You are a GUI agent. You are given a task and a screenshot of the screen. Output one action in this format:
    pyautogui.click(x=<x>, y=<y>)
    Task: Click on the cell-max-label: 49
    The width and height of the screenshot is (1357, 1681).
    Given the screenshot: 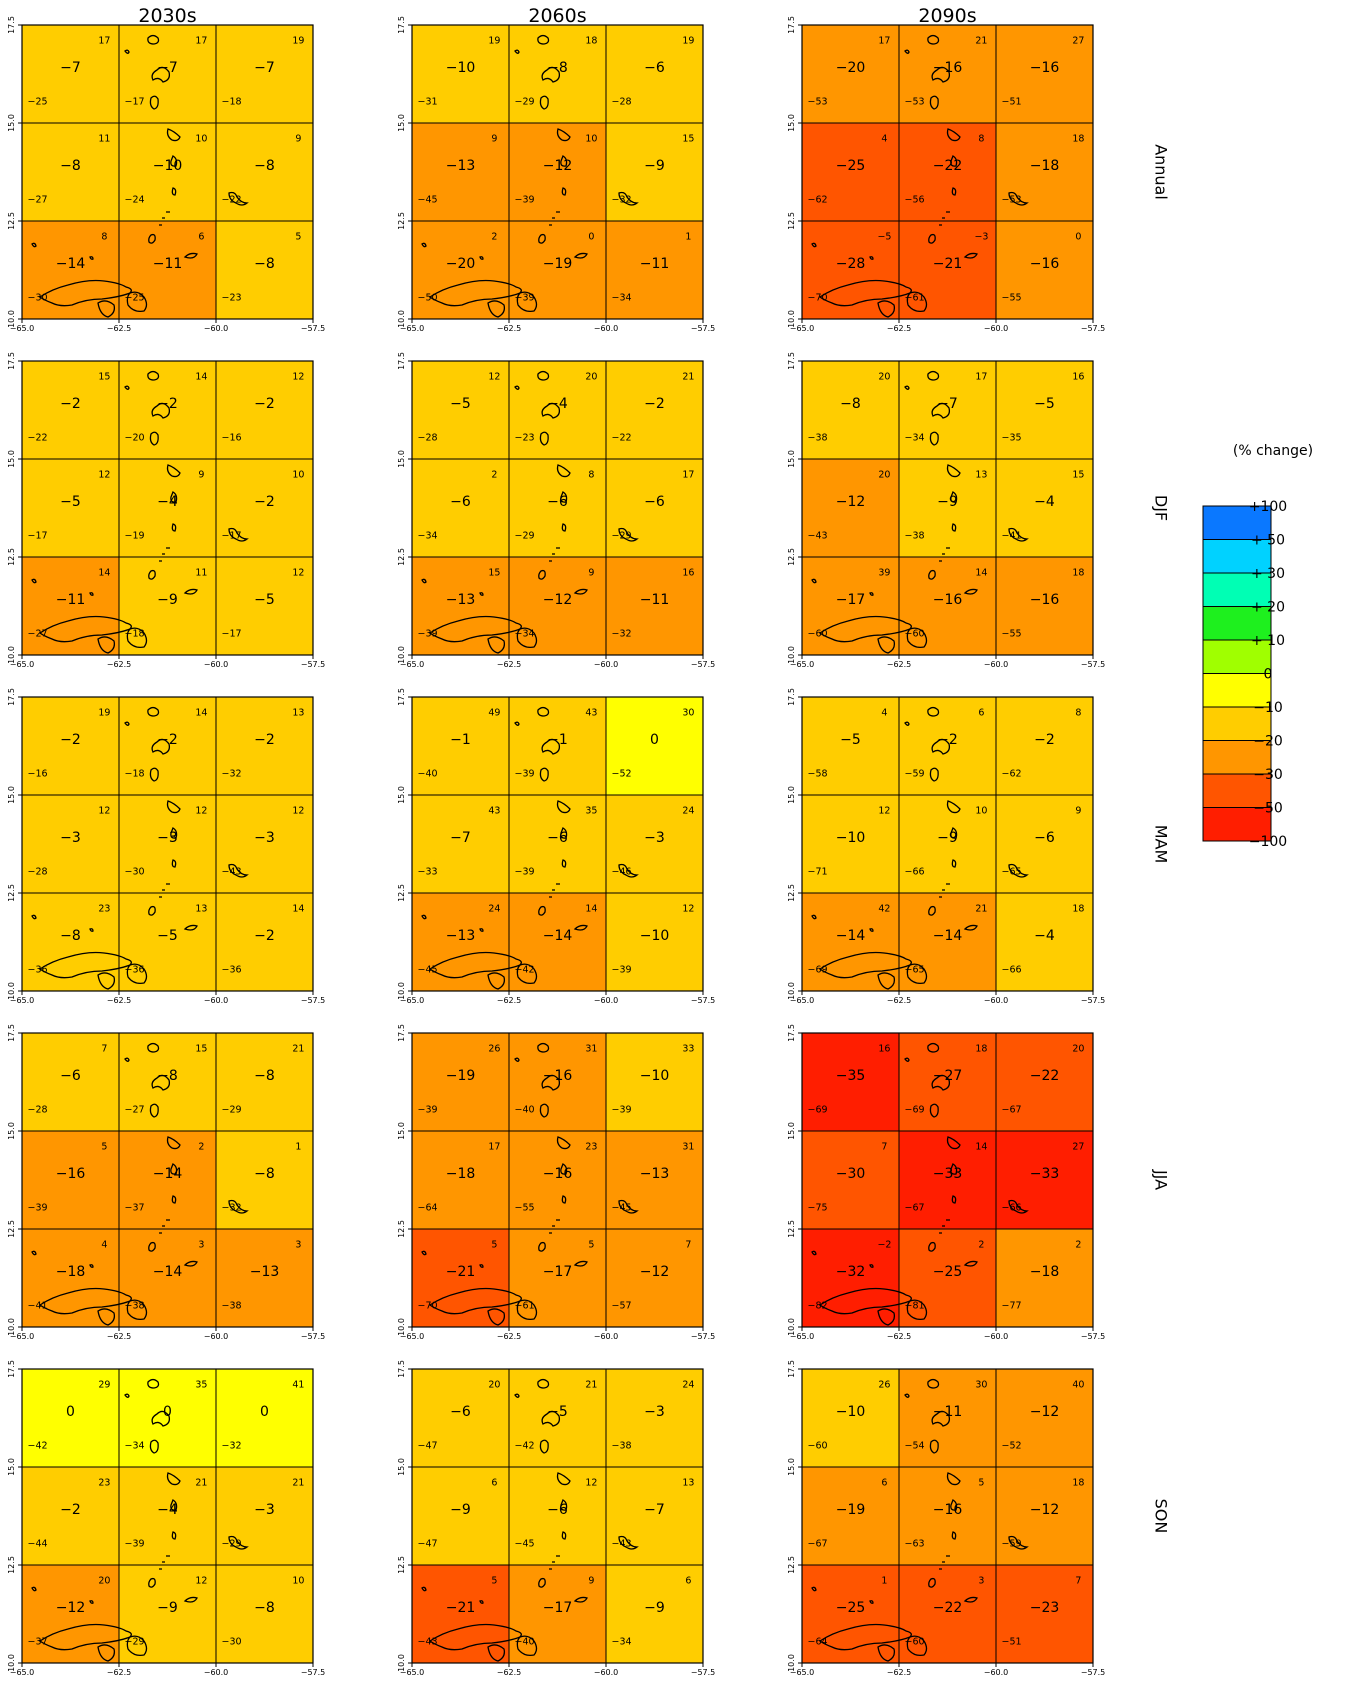 What is the action you would take?
    pyautogui.click(x=494, y=713)
    